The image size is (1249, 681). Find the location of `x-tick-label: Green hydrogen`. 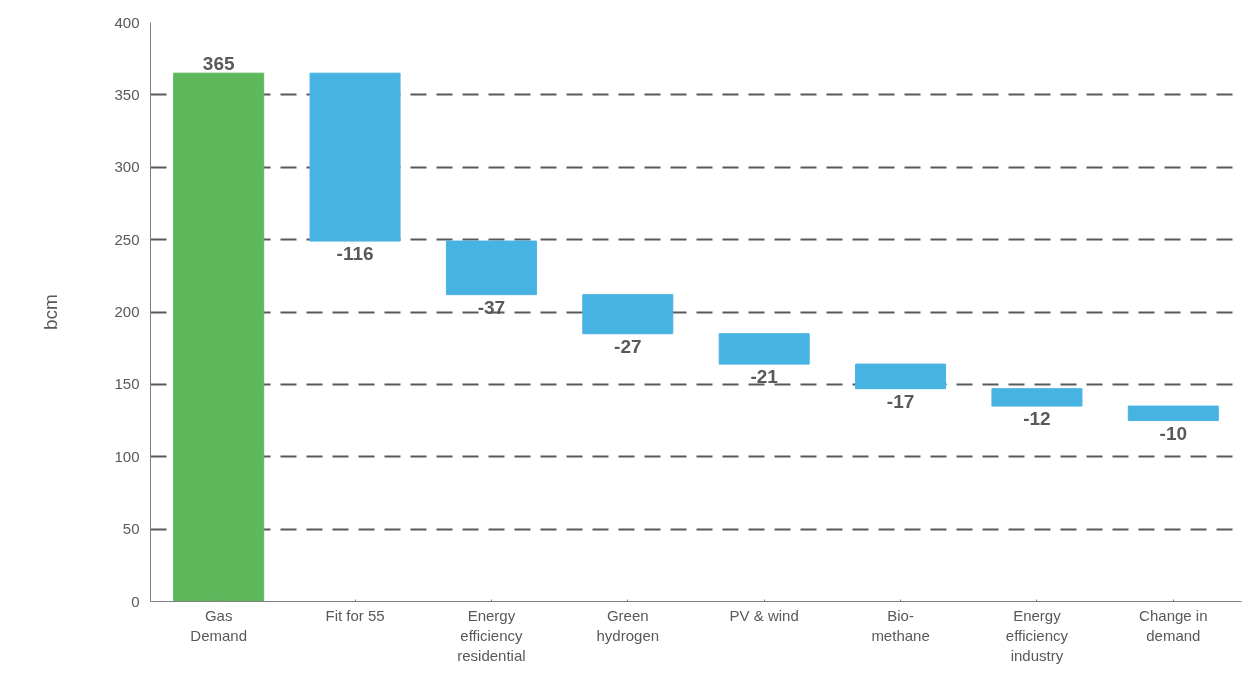

x-tick-label: Green hydrogen is located at coordinates (628, 625).